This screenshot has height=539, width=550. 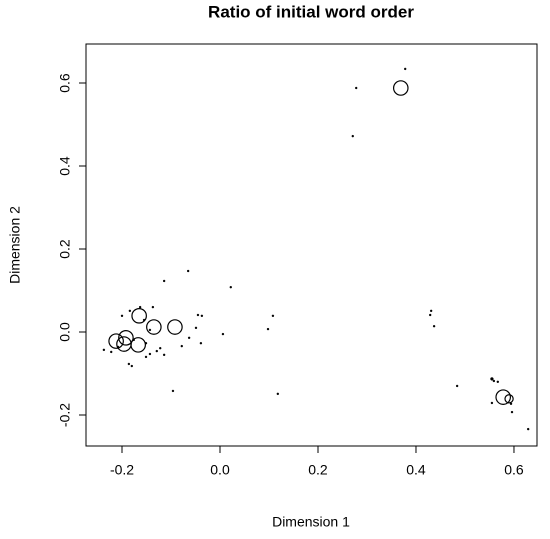 I want to click on x-tick-label: -0.2, so click(x=122, y=470).